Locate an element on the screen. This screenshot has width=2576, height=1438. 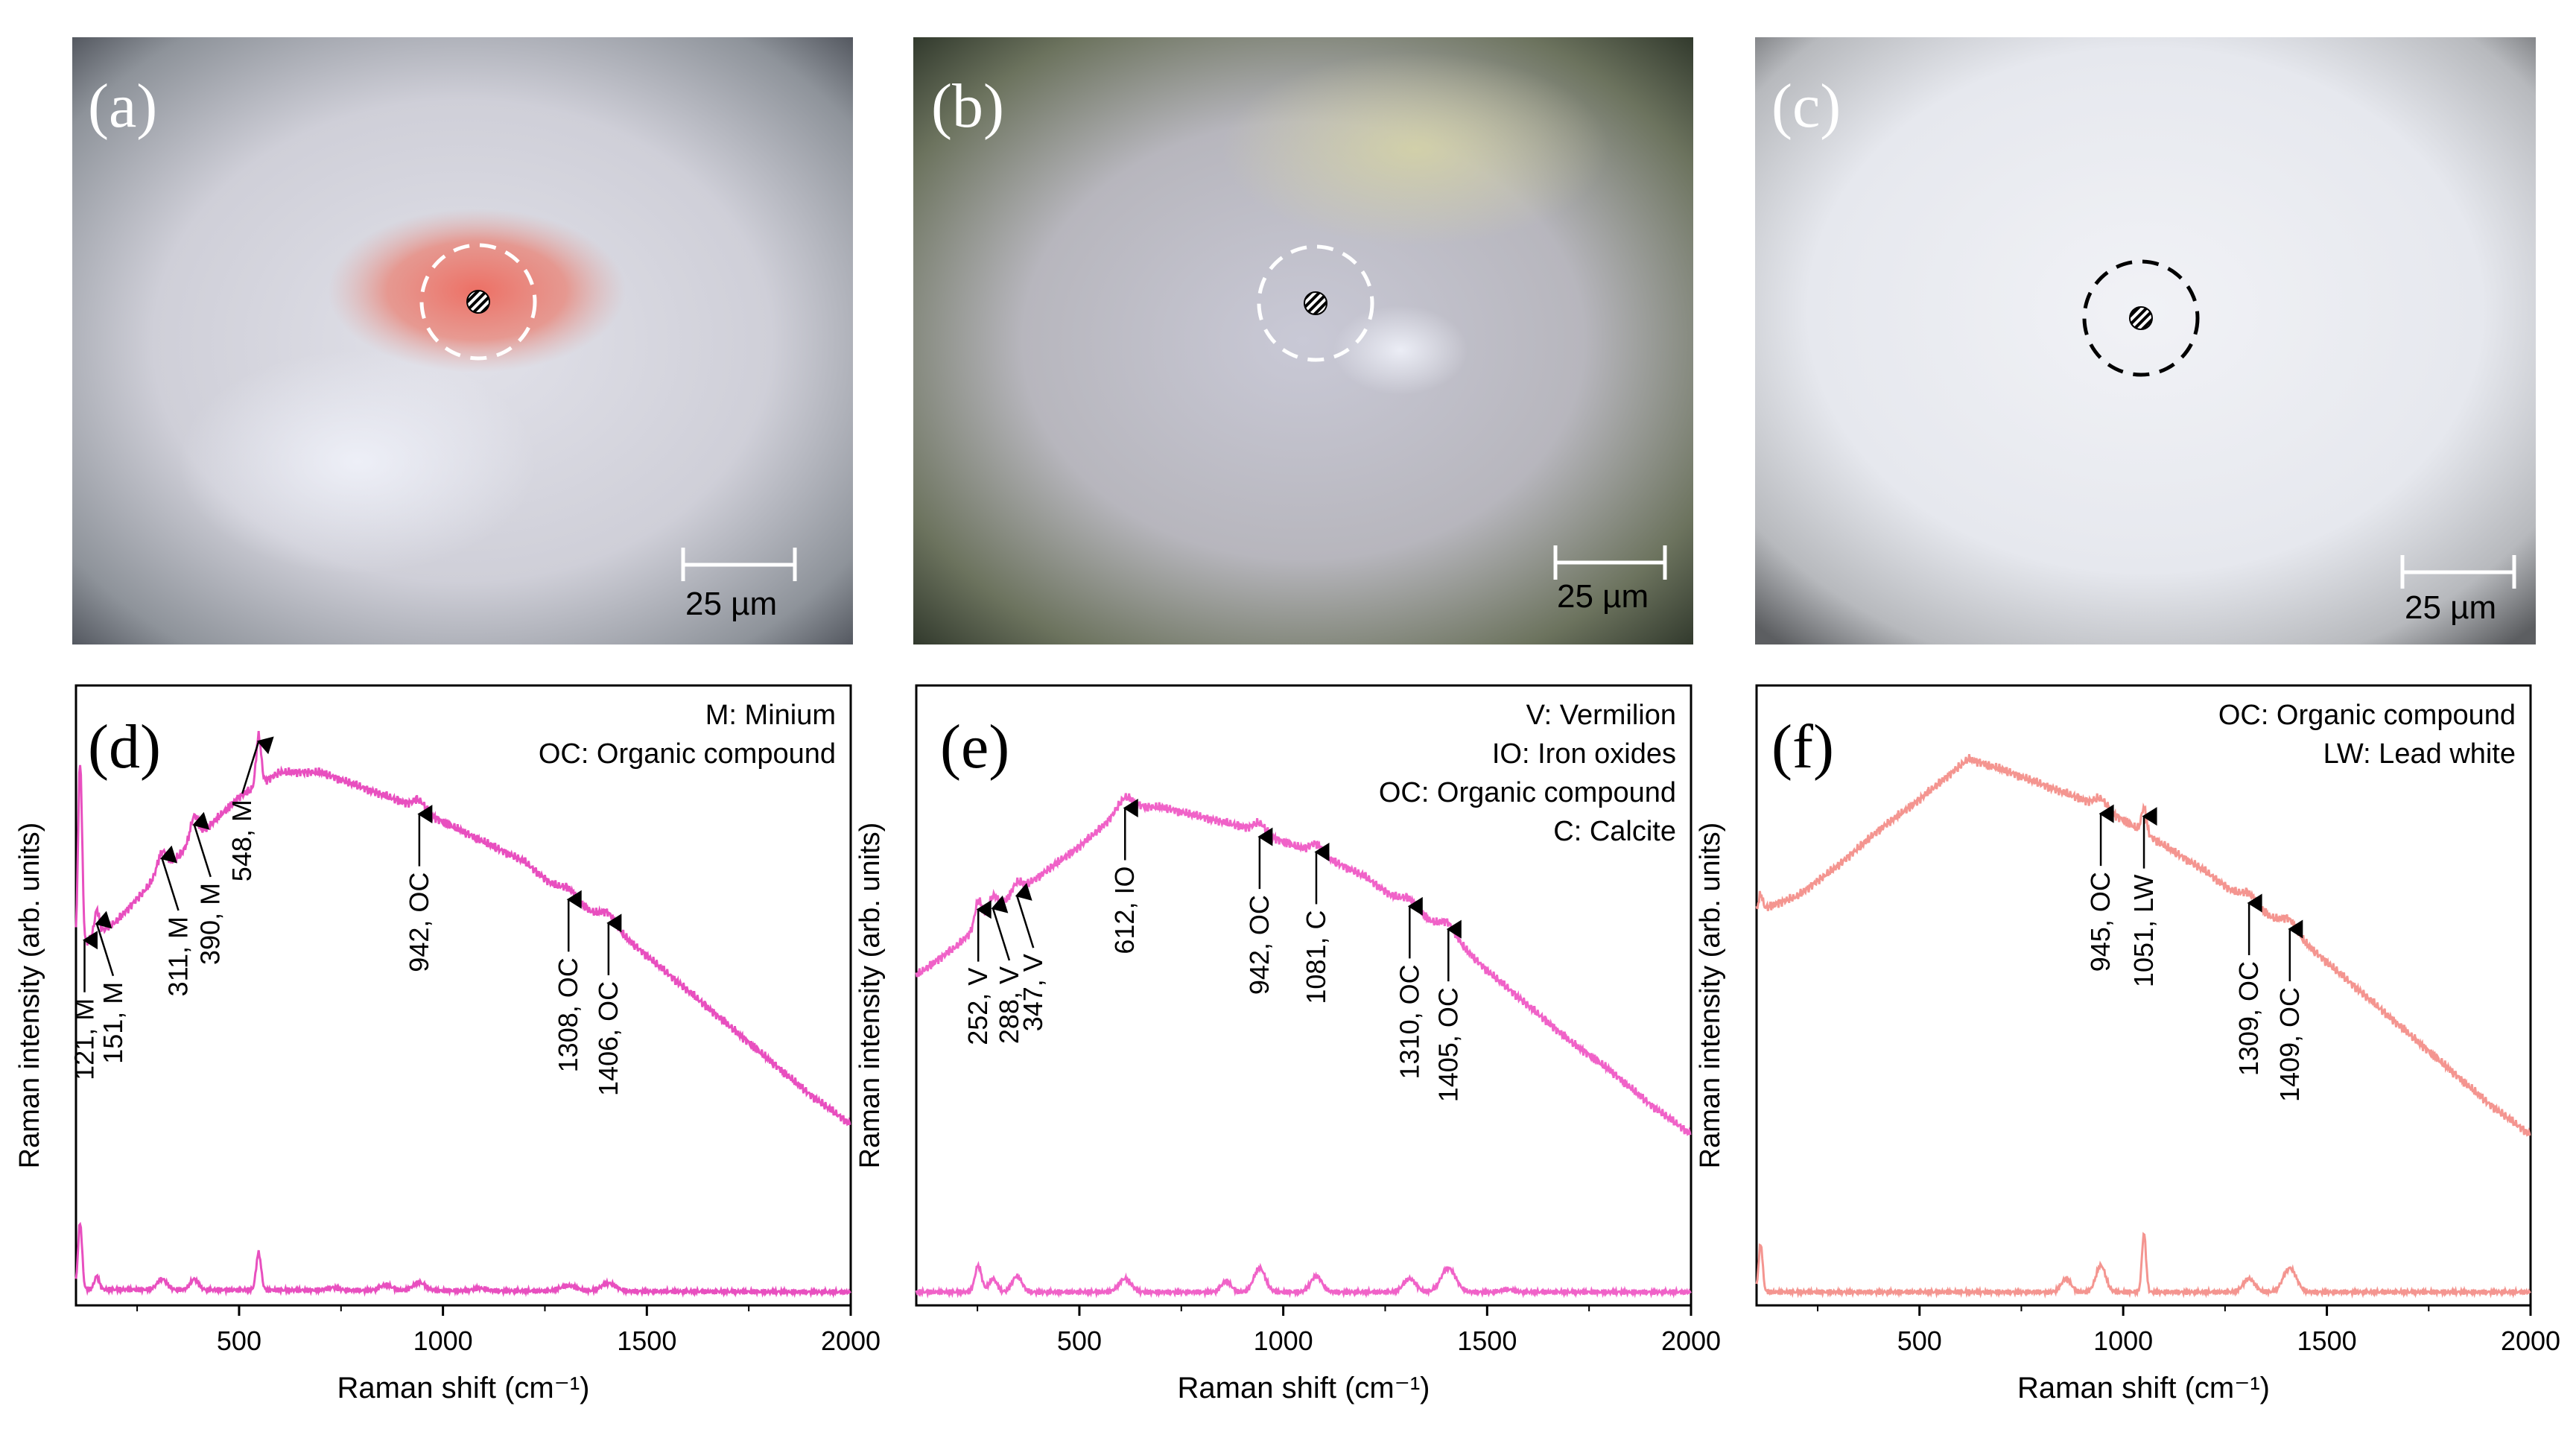
peak-annotation: 1308, OC is located at coordinates (568, 1015).